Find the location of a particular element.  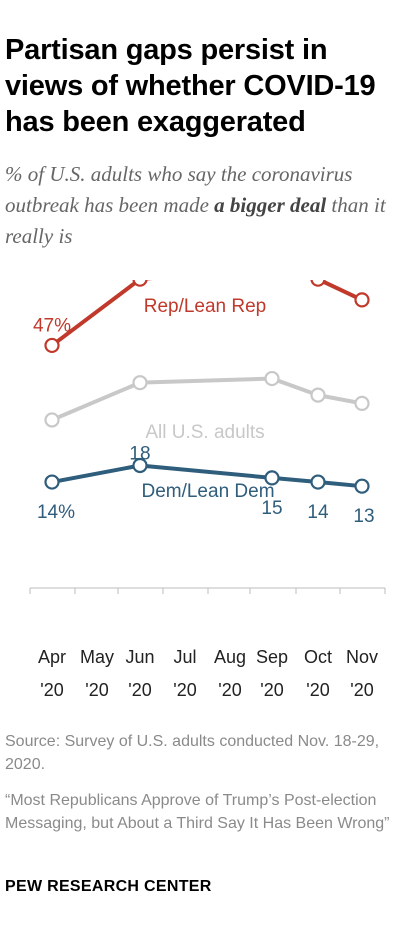

dem-series-name-label: Dem/Lean Dem is located at coordinates (207, 491).